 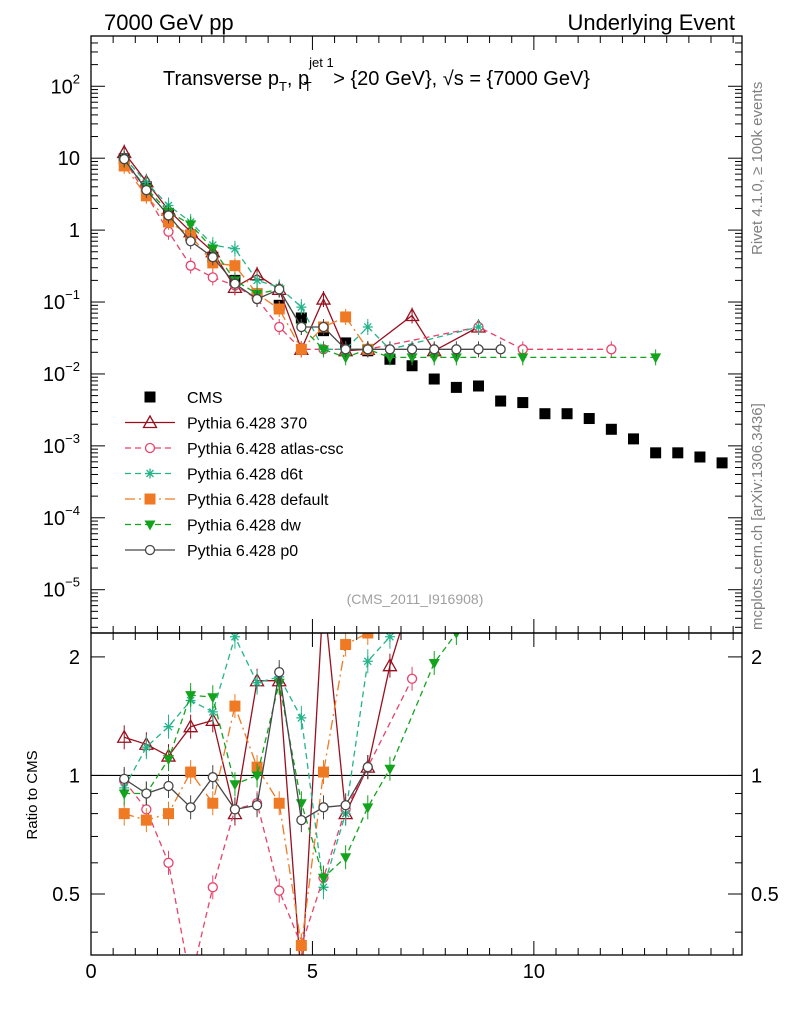 What do you see at coordinates (757, 168) in the screenshot?
I see `rivet-label: Rivet 4.1.0, ≥ 100k events` at bounding box center [757, 168].